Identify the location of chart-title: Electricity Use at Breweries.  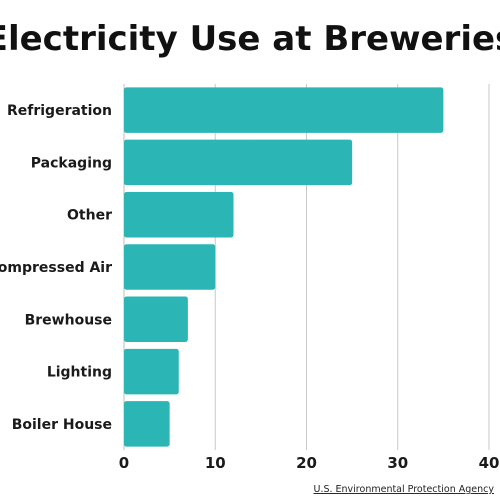
(250, 39).